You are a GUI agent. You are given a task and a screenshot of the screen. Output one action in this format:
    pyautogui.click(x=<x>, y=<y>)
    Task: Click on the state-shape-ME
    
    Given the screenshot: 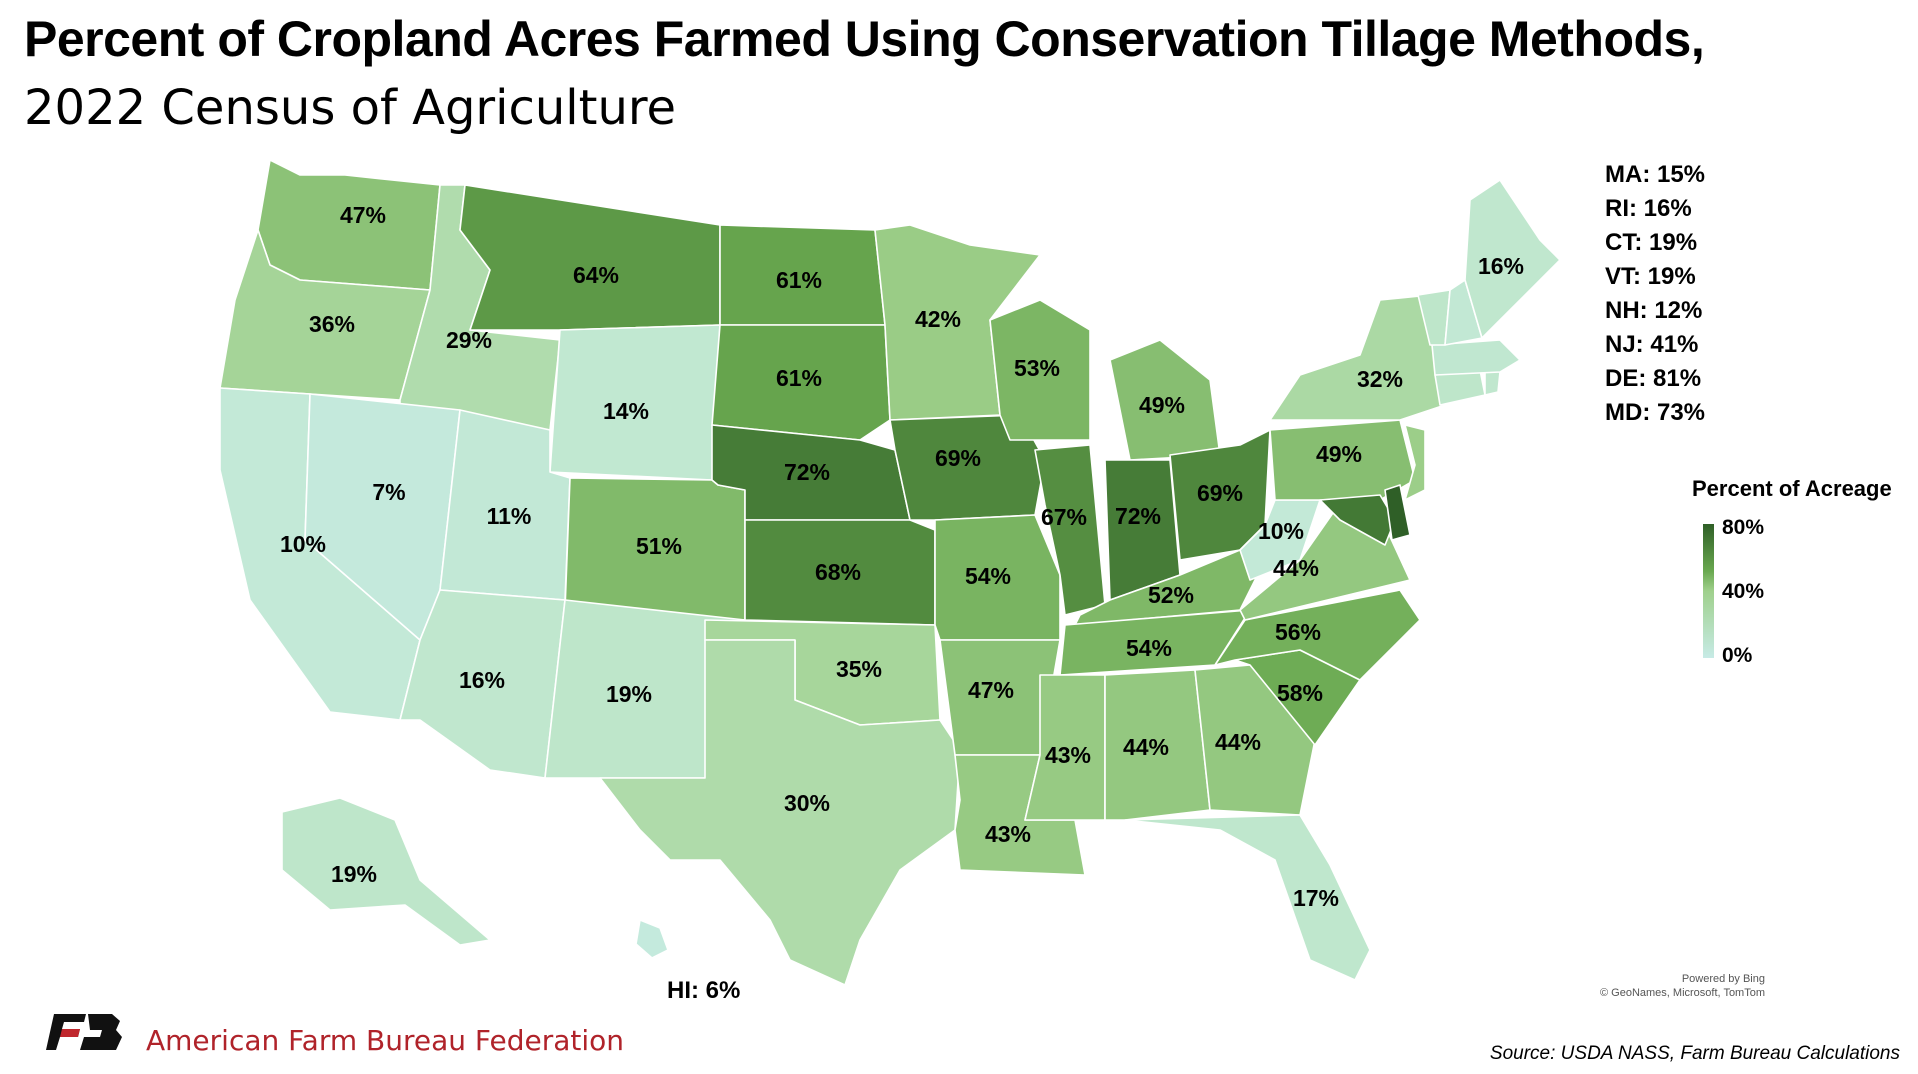 What is the action you would take?
    pyautogui.click(x=1512, y=259)
    